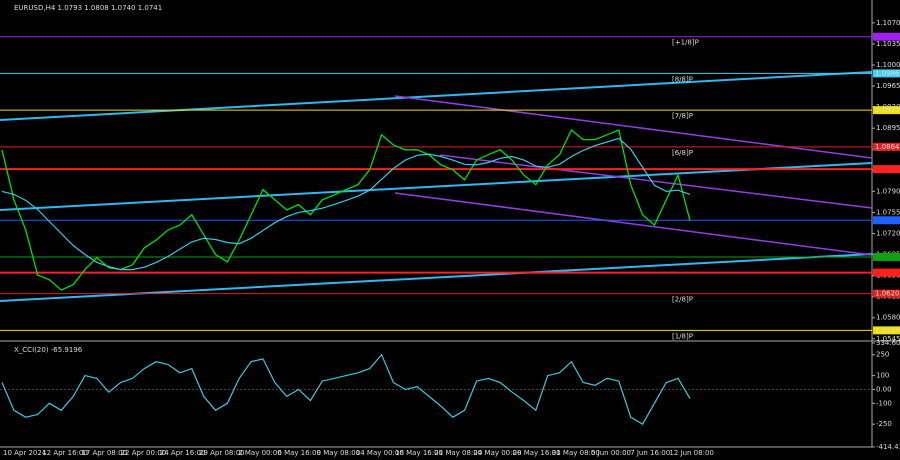  Describe the element at coordinates (884, 424) in the screenshot. I see `y-tick-label: -250` at that location.